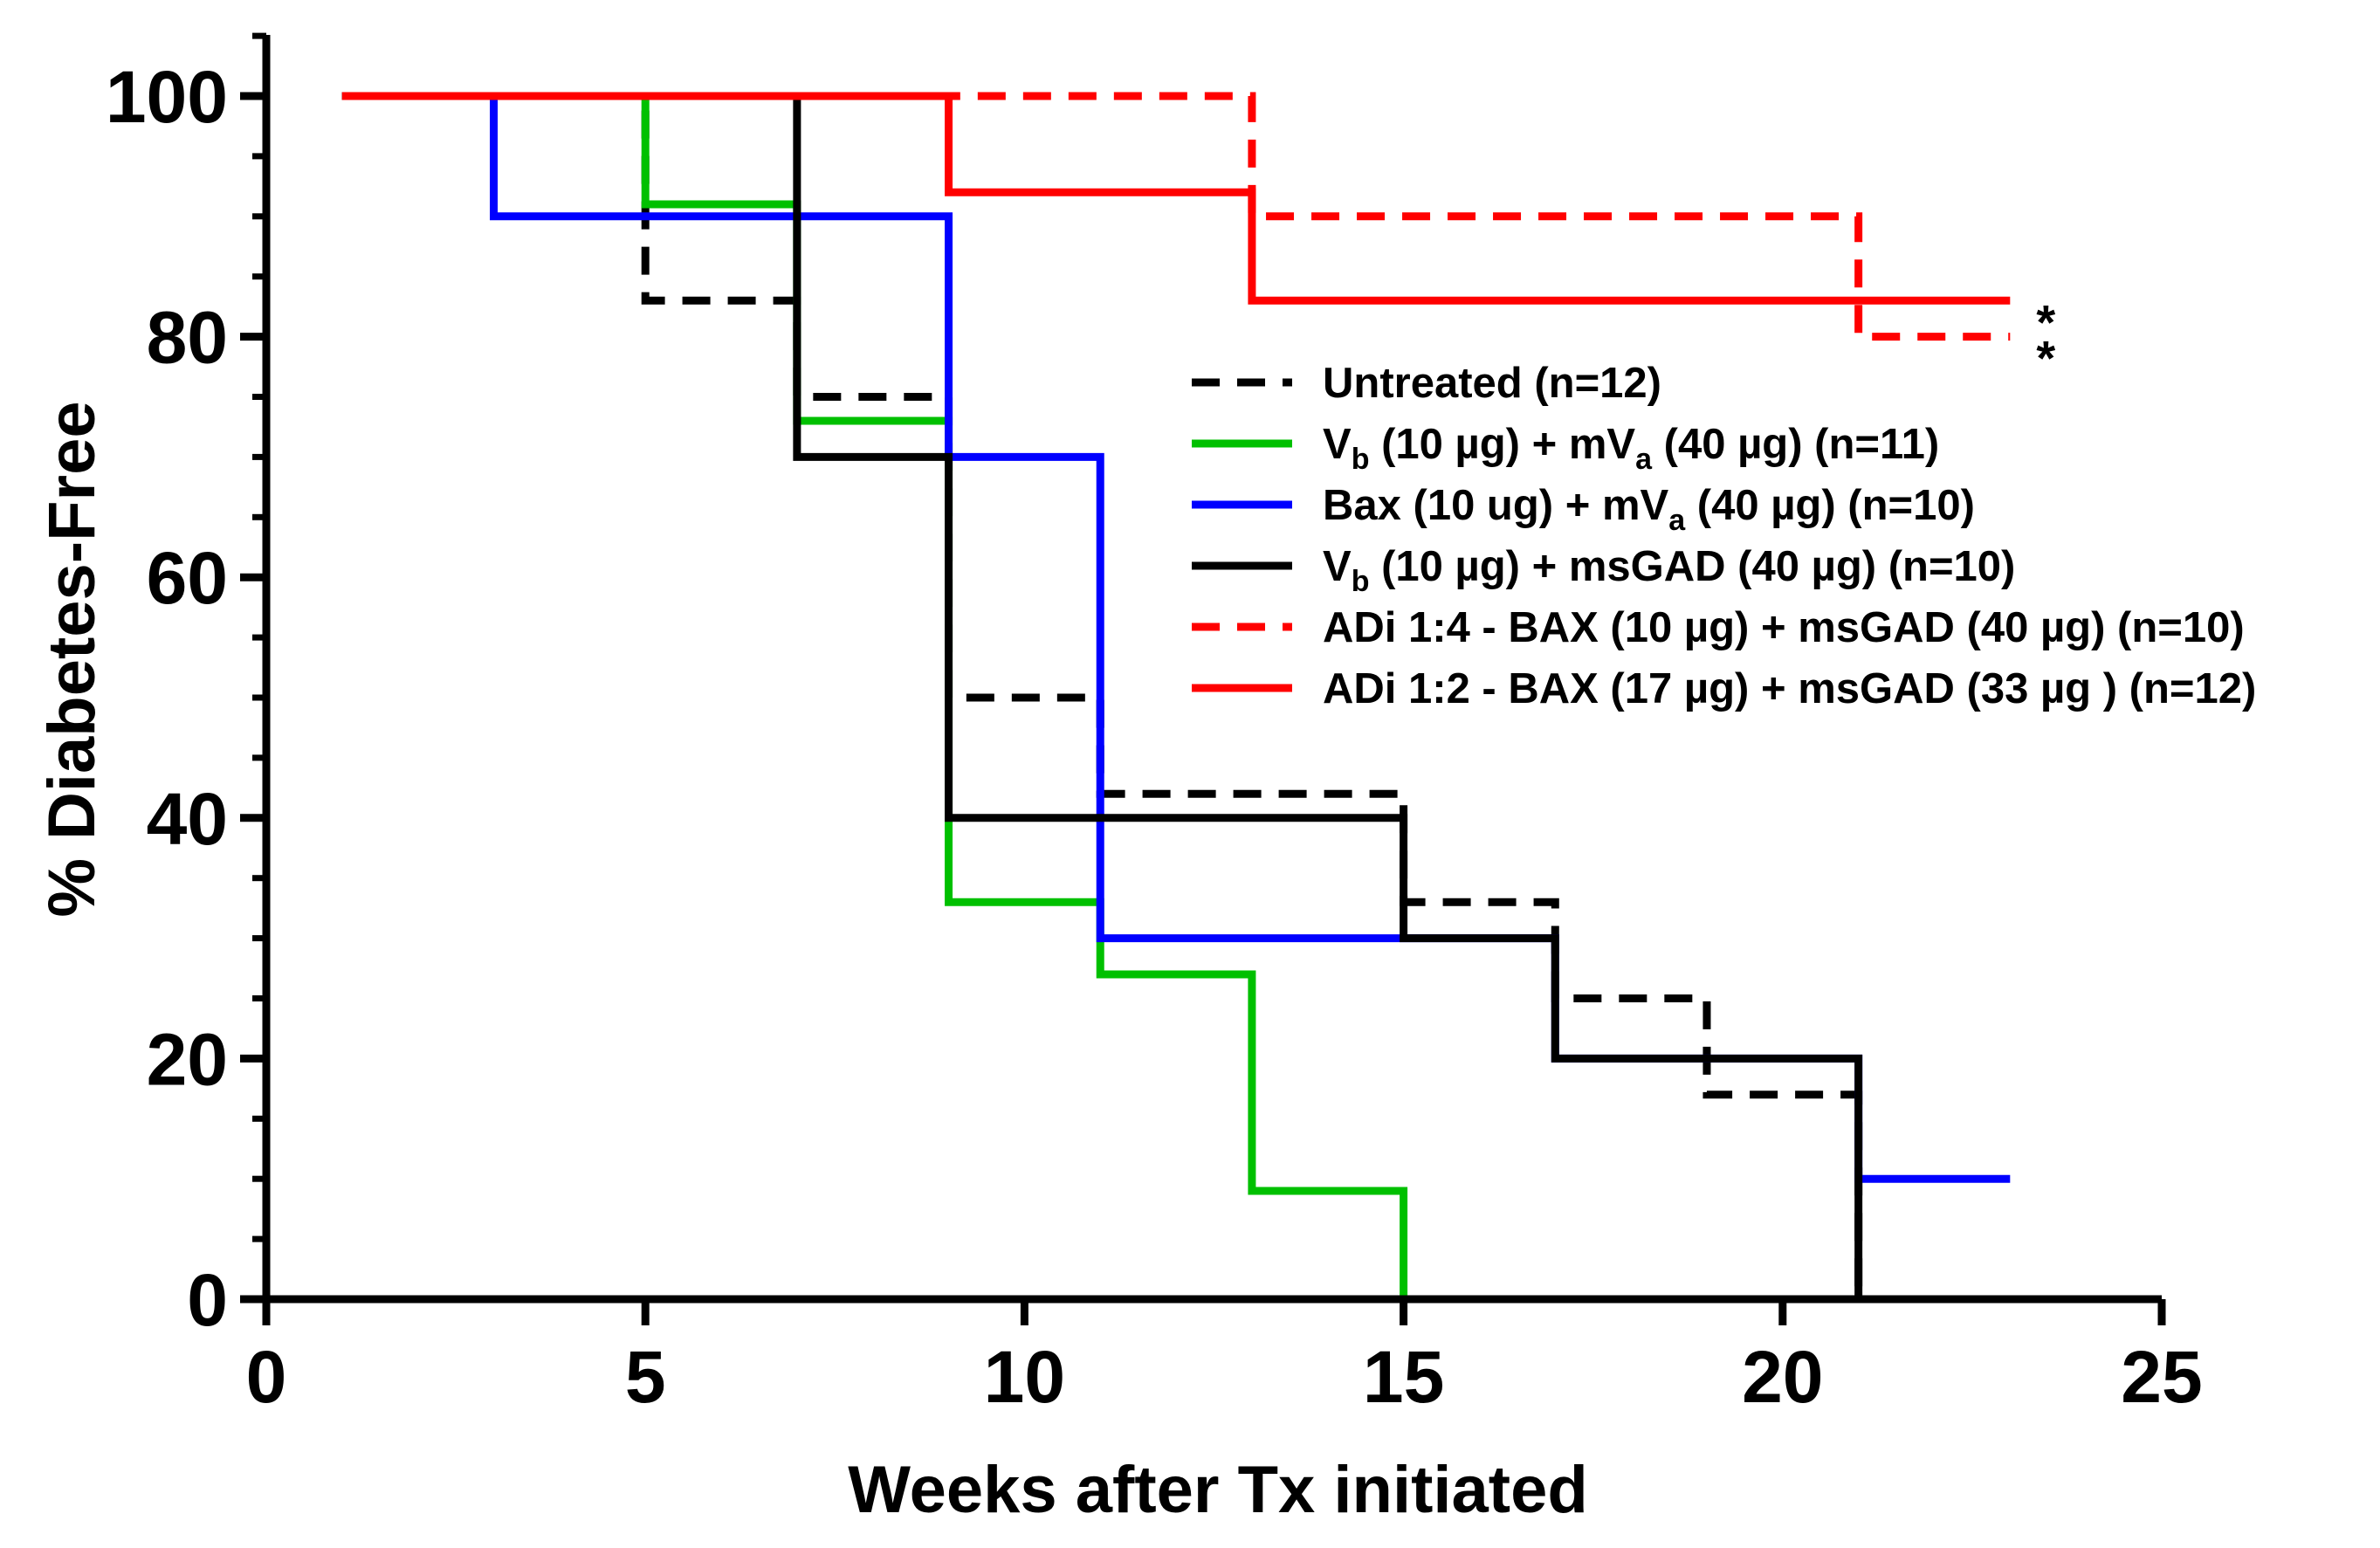 This screenshot has height=1548, width=2380. Describe the element at coordinates (187, 819) in the screenshot. I see `y-tick-label: 40` at that location.